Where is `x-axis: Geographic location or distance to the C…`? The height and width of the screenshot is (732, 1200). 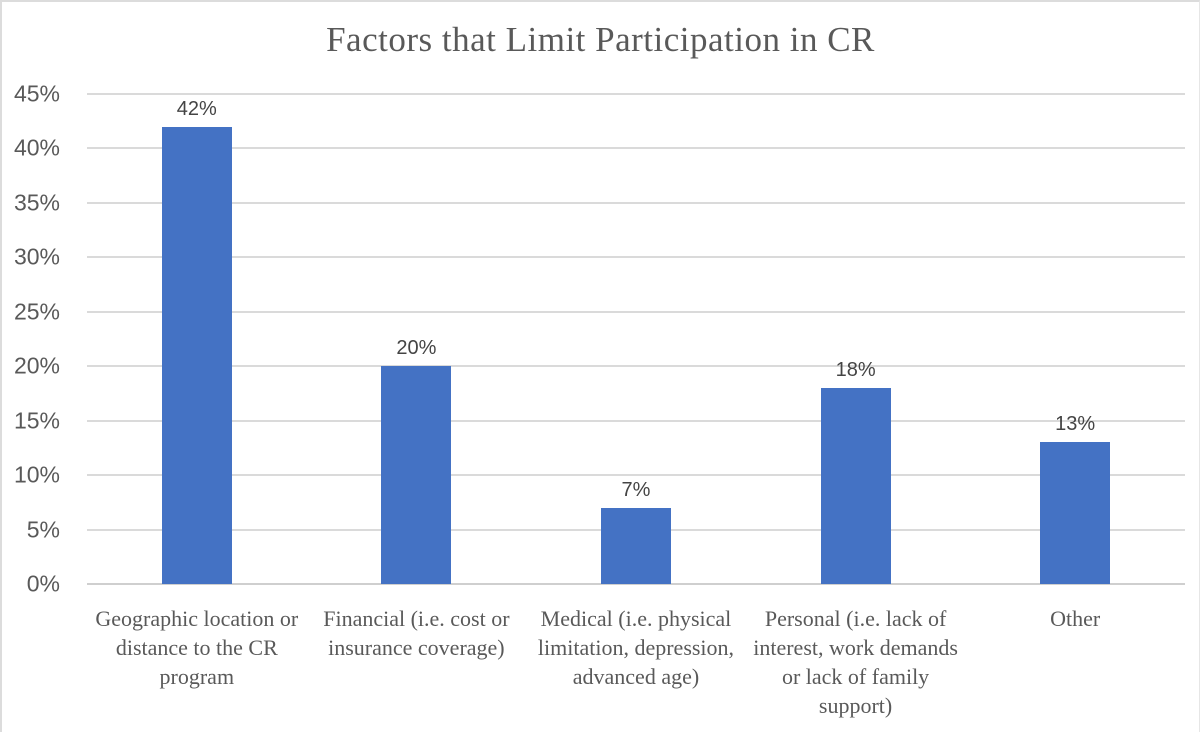 x-axis: Geographic location or distance to the C… is located at coordinates (636, 662).